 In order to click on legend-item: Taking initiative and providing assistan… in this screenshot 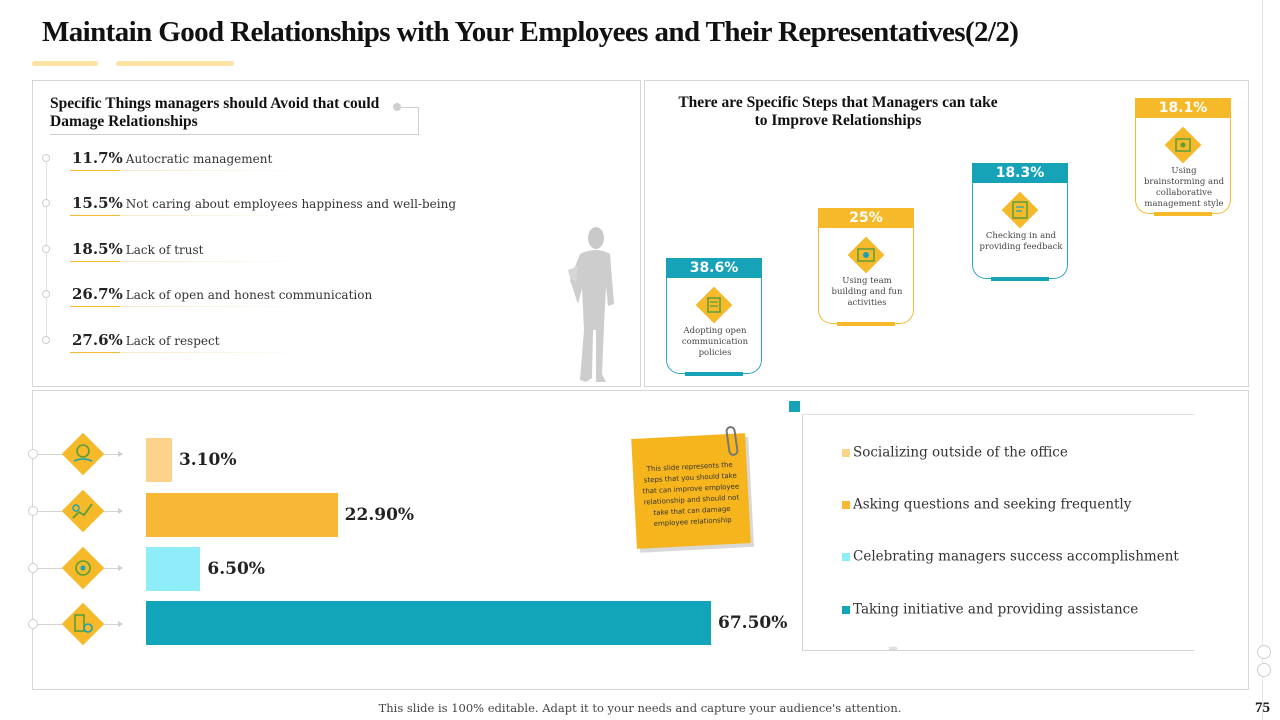, I will do `click(990, 609)`.